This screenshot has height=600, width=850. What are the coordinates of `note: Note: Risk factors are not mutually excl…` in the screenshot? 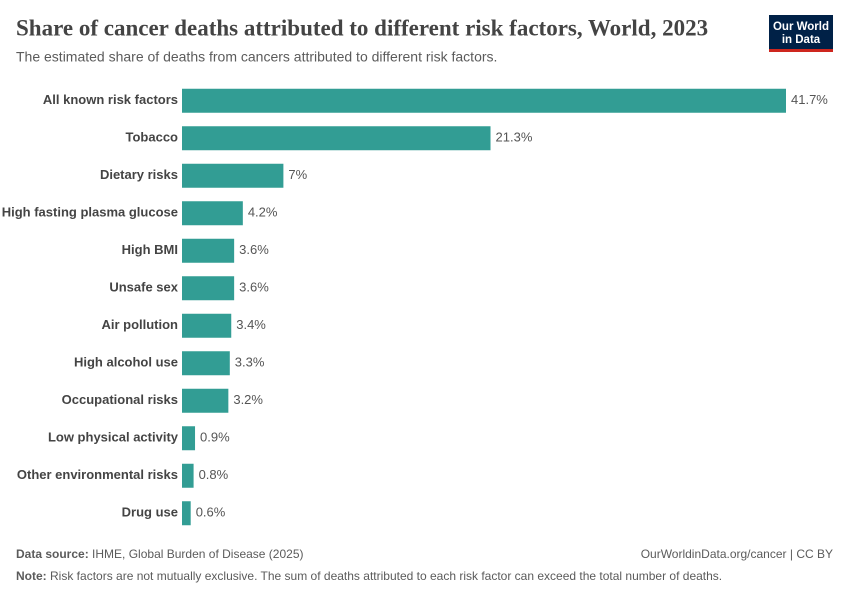 It's located at (369, 576).